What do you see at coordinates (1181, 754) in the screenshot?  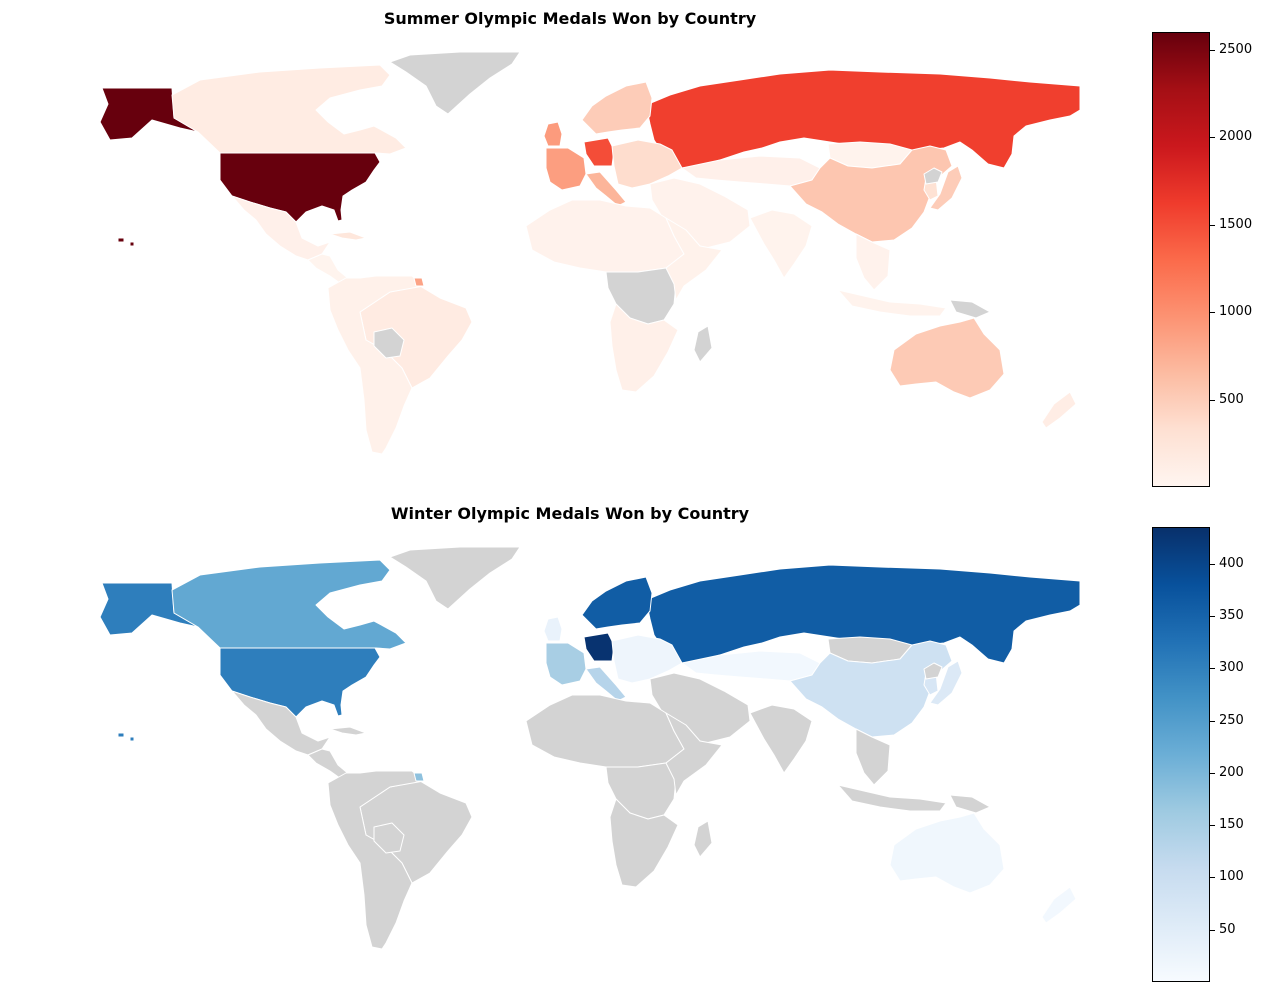 I see `winter-colorbar` at bounding box center [1181, 754].